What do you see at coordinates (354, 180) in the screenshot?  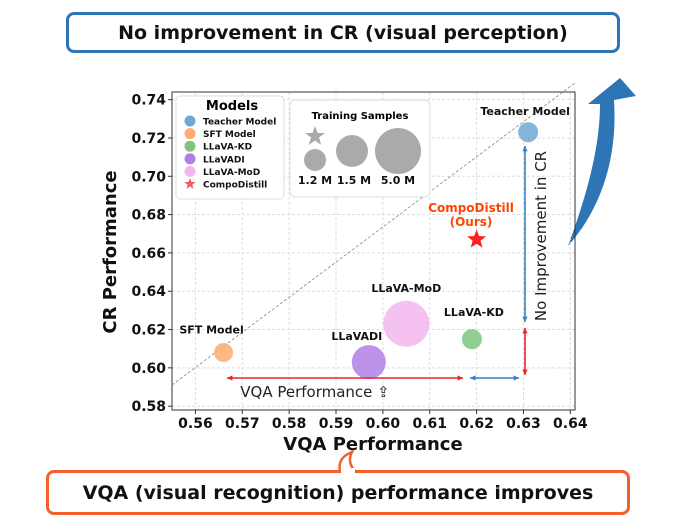 I see `legend-size-label: 1.5 M` at bounding box center [354, 180].